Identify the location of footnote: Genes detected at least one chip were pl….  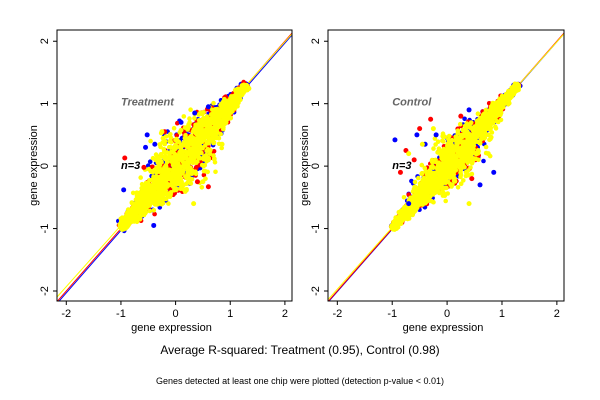
(300, 381).